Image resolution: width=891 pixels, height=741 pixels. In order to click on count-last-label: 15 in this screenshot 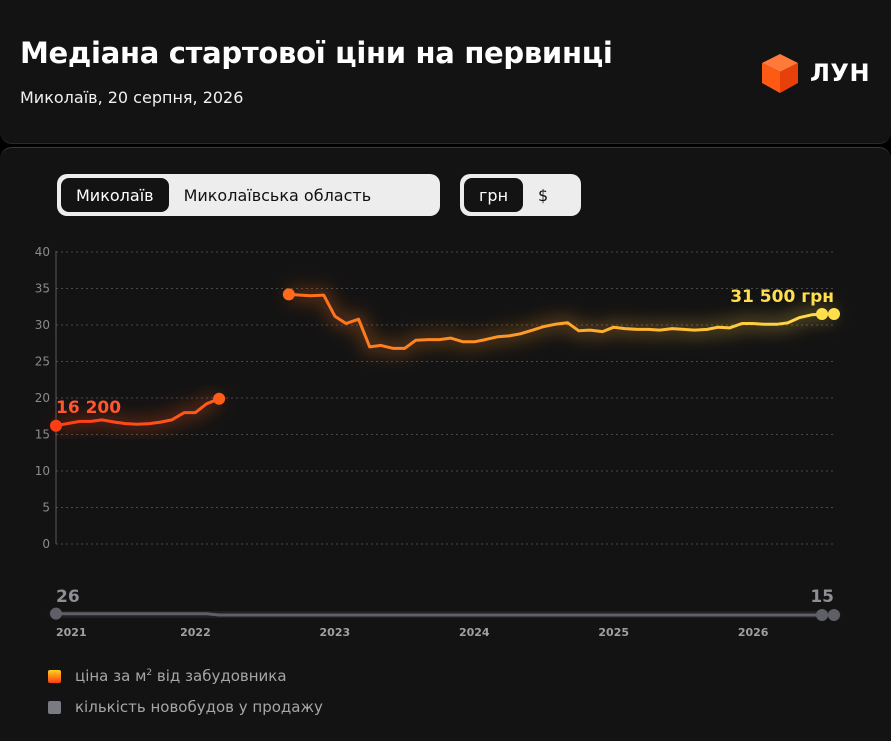, I will do `click(822, 597)`.